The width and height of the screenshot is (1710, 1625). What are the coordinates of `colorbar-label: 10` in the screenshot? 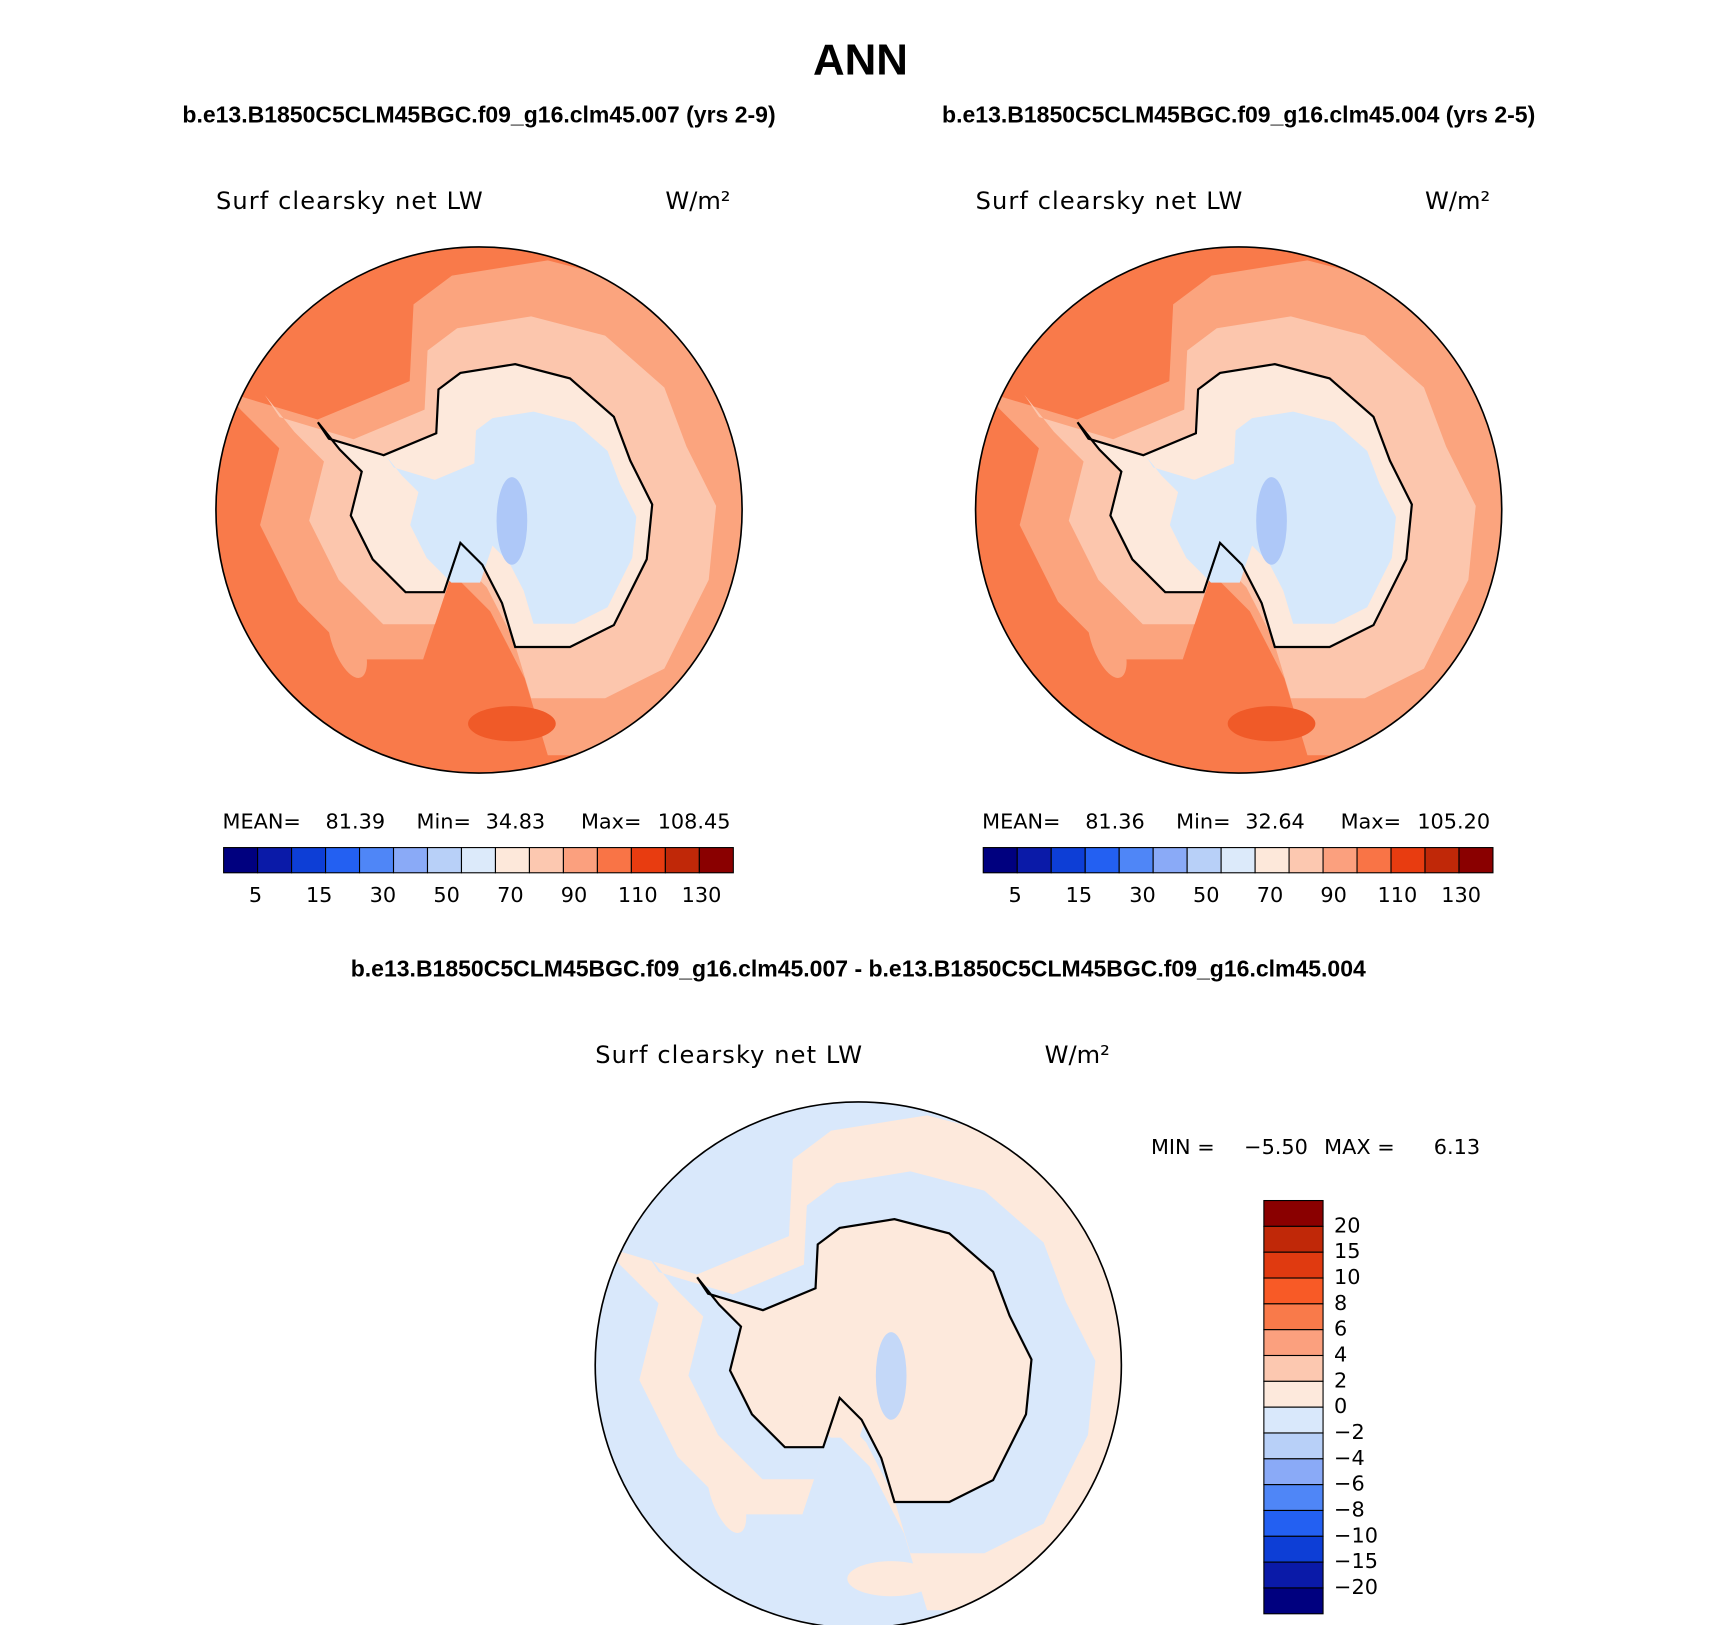 It's located at (1347, 1277).